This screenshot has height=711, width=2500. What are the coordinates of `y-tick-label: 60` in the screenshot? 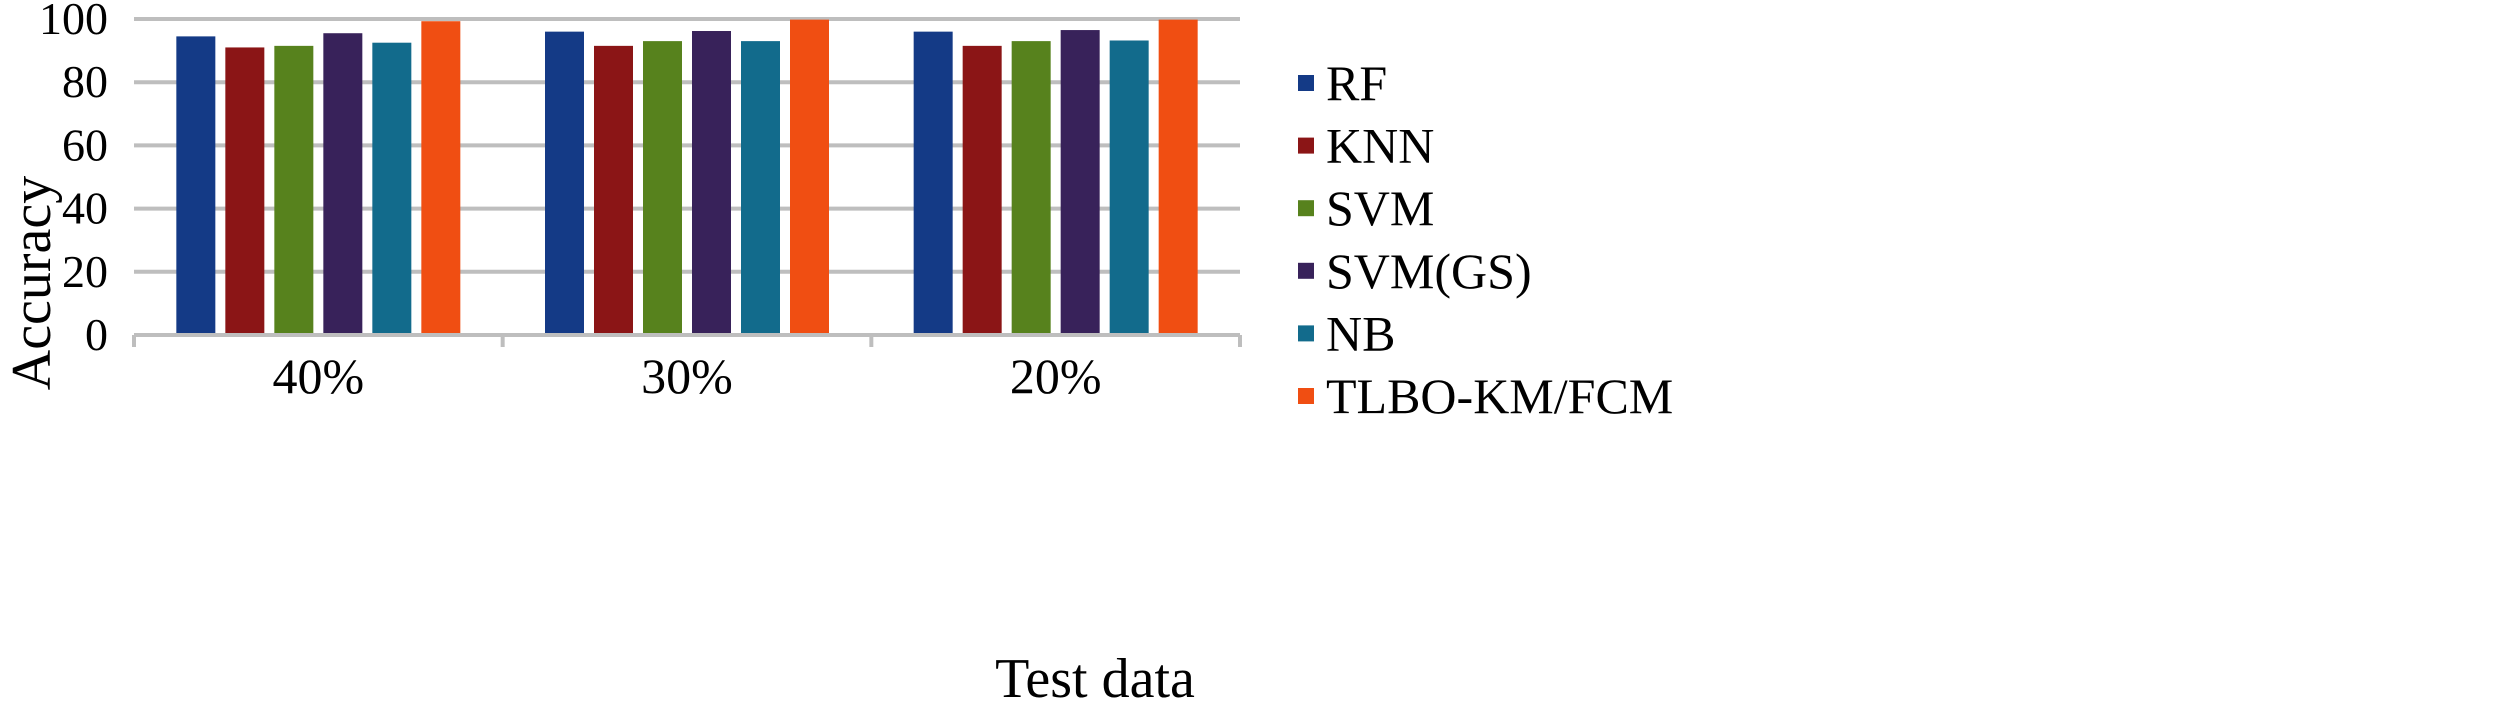 It's located at (85, 144).